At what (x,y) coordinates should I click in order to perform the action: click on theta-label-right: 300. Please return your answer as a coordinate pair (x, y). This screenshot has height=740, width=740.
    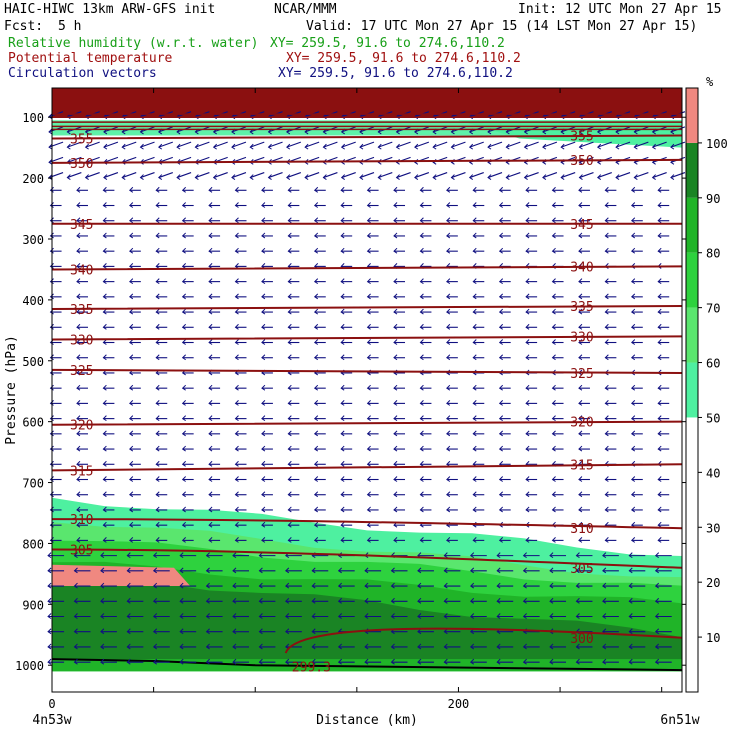
    Looking at the image, I should click on (581, 639).